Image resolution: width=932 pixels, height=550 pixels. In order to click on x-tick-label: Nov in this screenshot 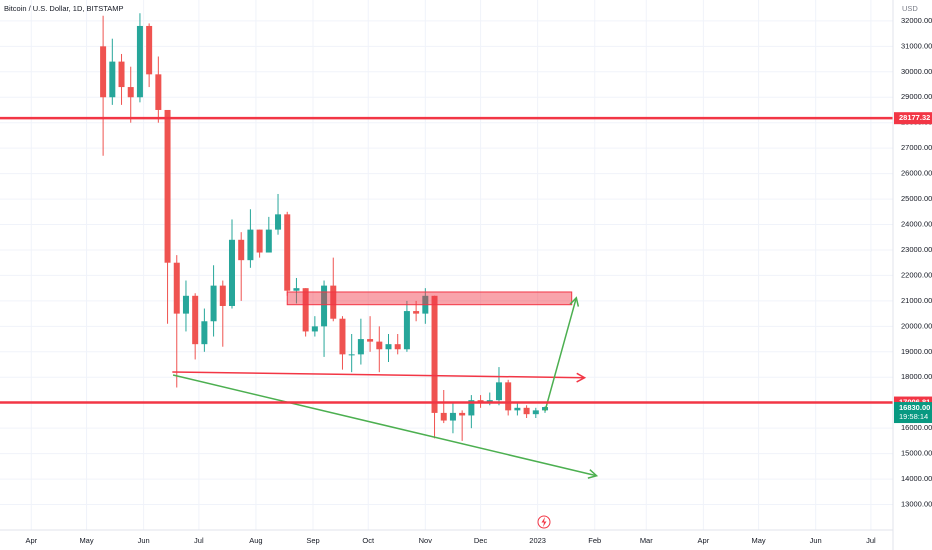, I will do `click(426, 540)`.